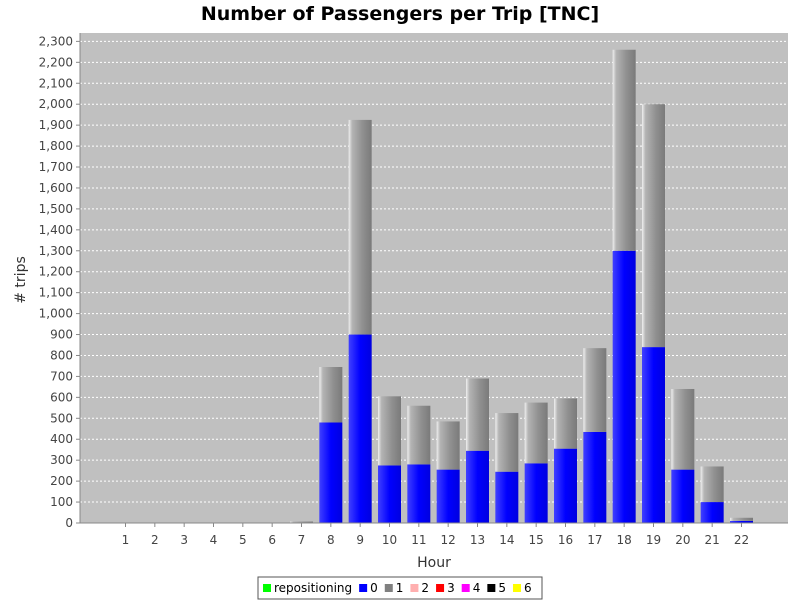 This screenshot has width=800, height=600. Describe the element at coordinates (360, 540) in the screenshot. I see `x-tick-label: 9` at that location.